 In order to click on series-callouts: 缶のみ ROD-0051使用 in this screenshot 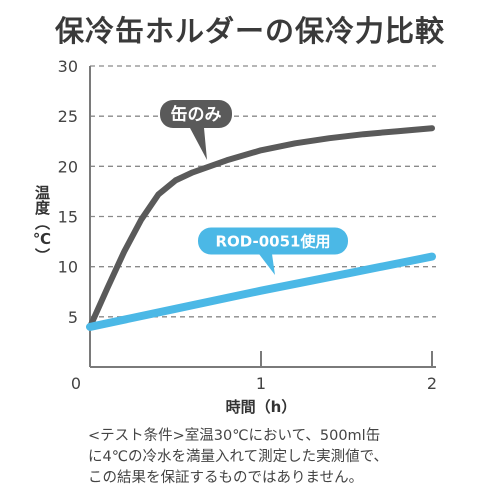, I will do `click(254, 187)`.